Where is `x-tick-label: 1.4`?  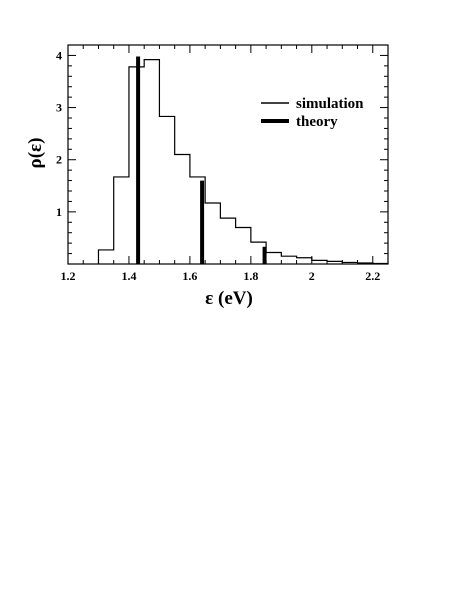 x-tick-label: 1.4 is located at coordinates (128, 276).